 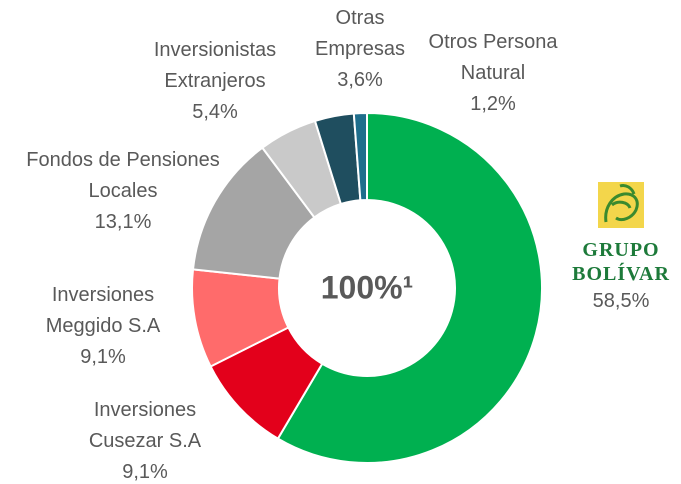 What do you see at coordinates (493, 104) in the screenshot?
I see `value-label: 1,2%` at bounding box center [493, 104].